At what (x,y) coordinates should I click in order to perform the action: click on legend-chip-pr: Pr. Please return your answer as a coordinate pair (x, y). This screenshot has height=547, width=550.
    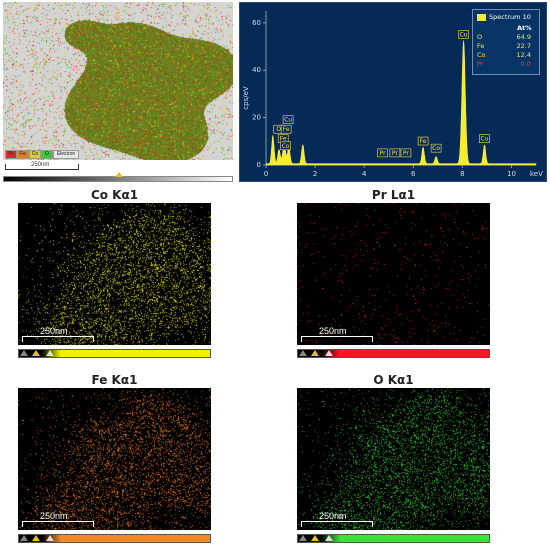
    Looking at the image, I should click on (11, 154).